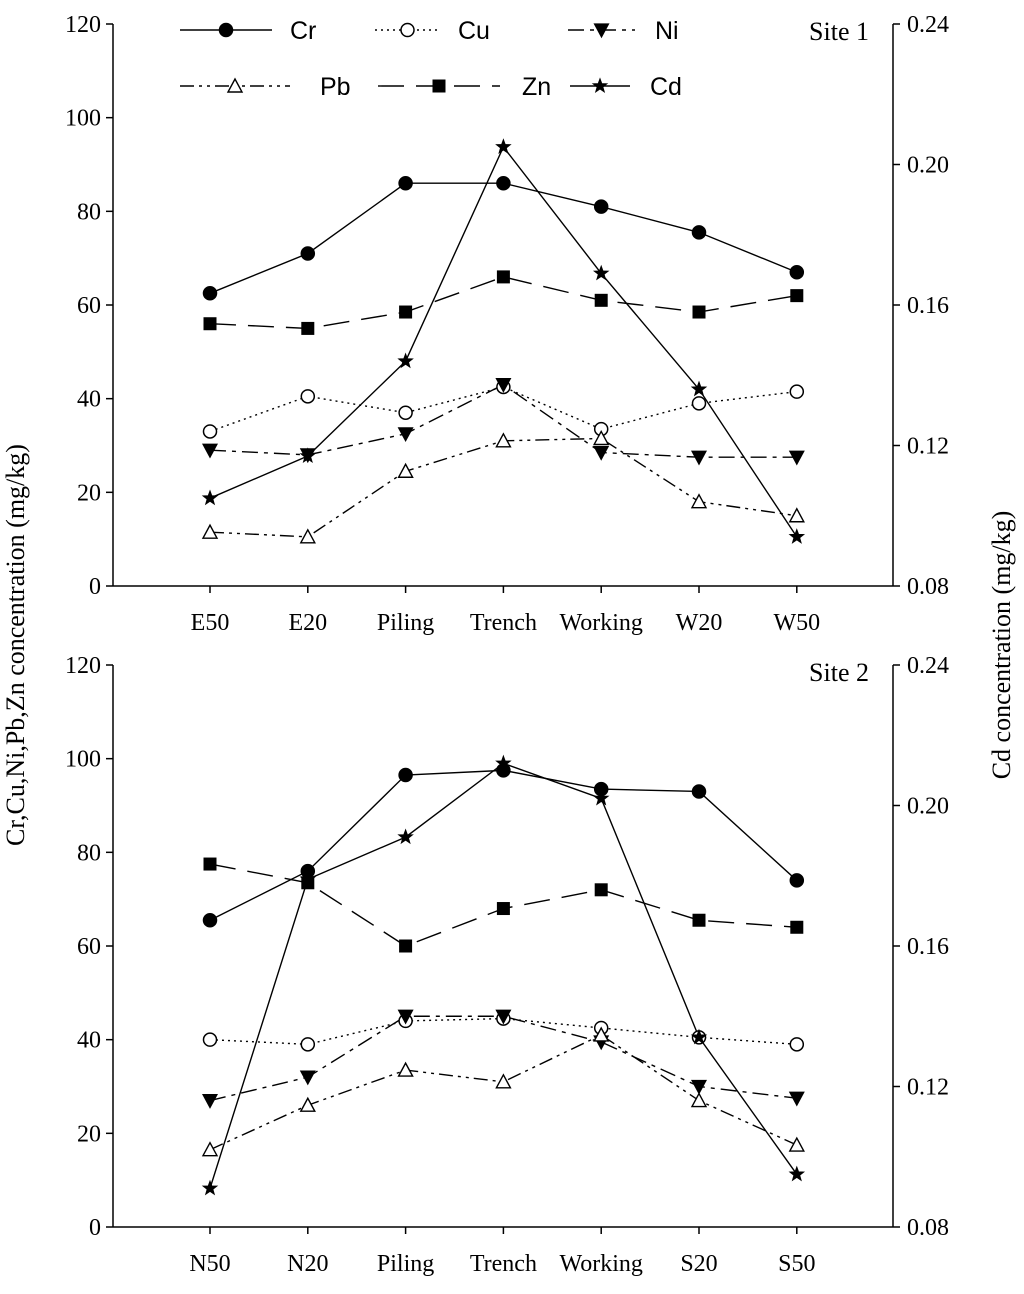 This screenshot has height=1294, width=1024. Describe the element at coordinates (699, 1100) in the screenshot. I see `point-pb-s20` at that location.